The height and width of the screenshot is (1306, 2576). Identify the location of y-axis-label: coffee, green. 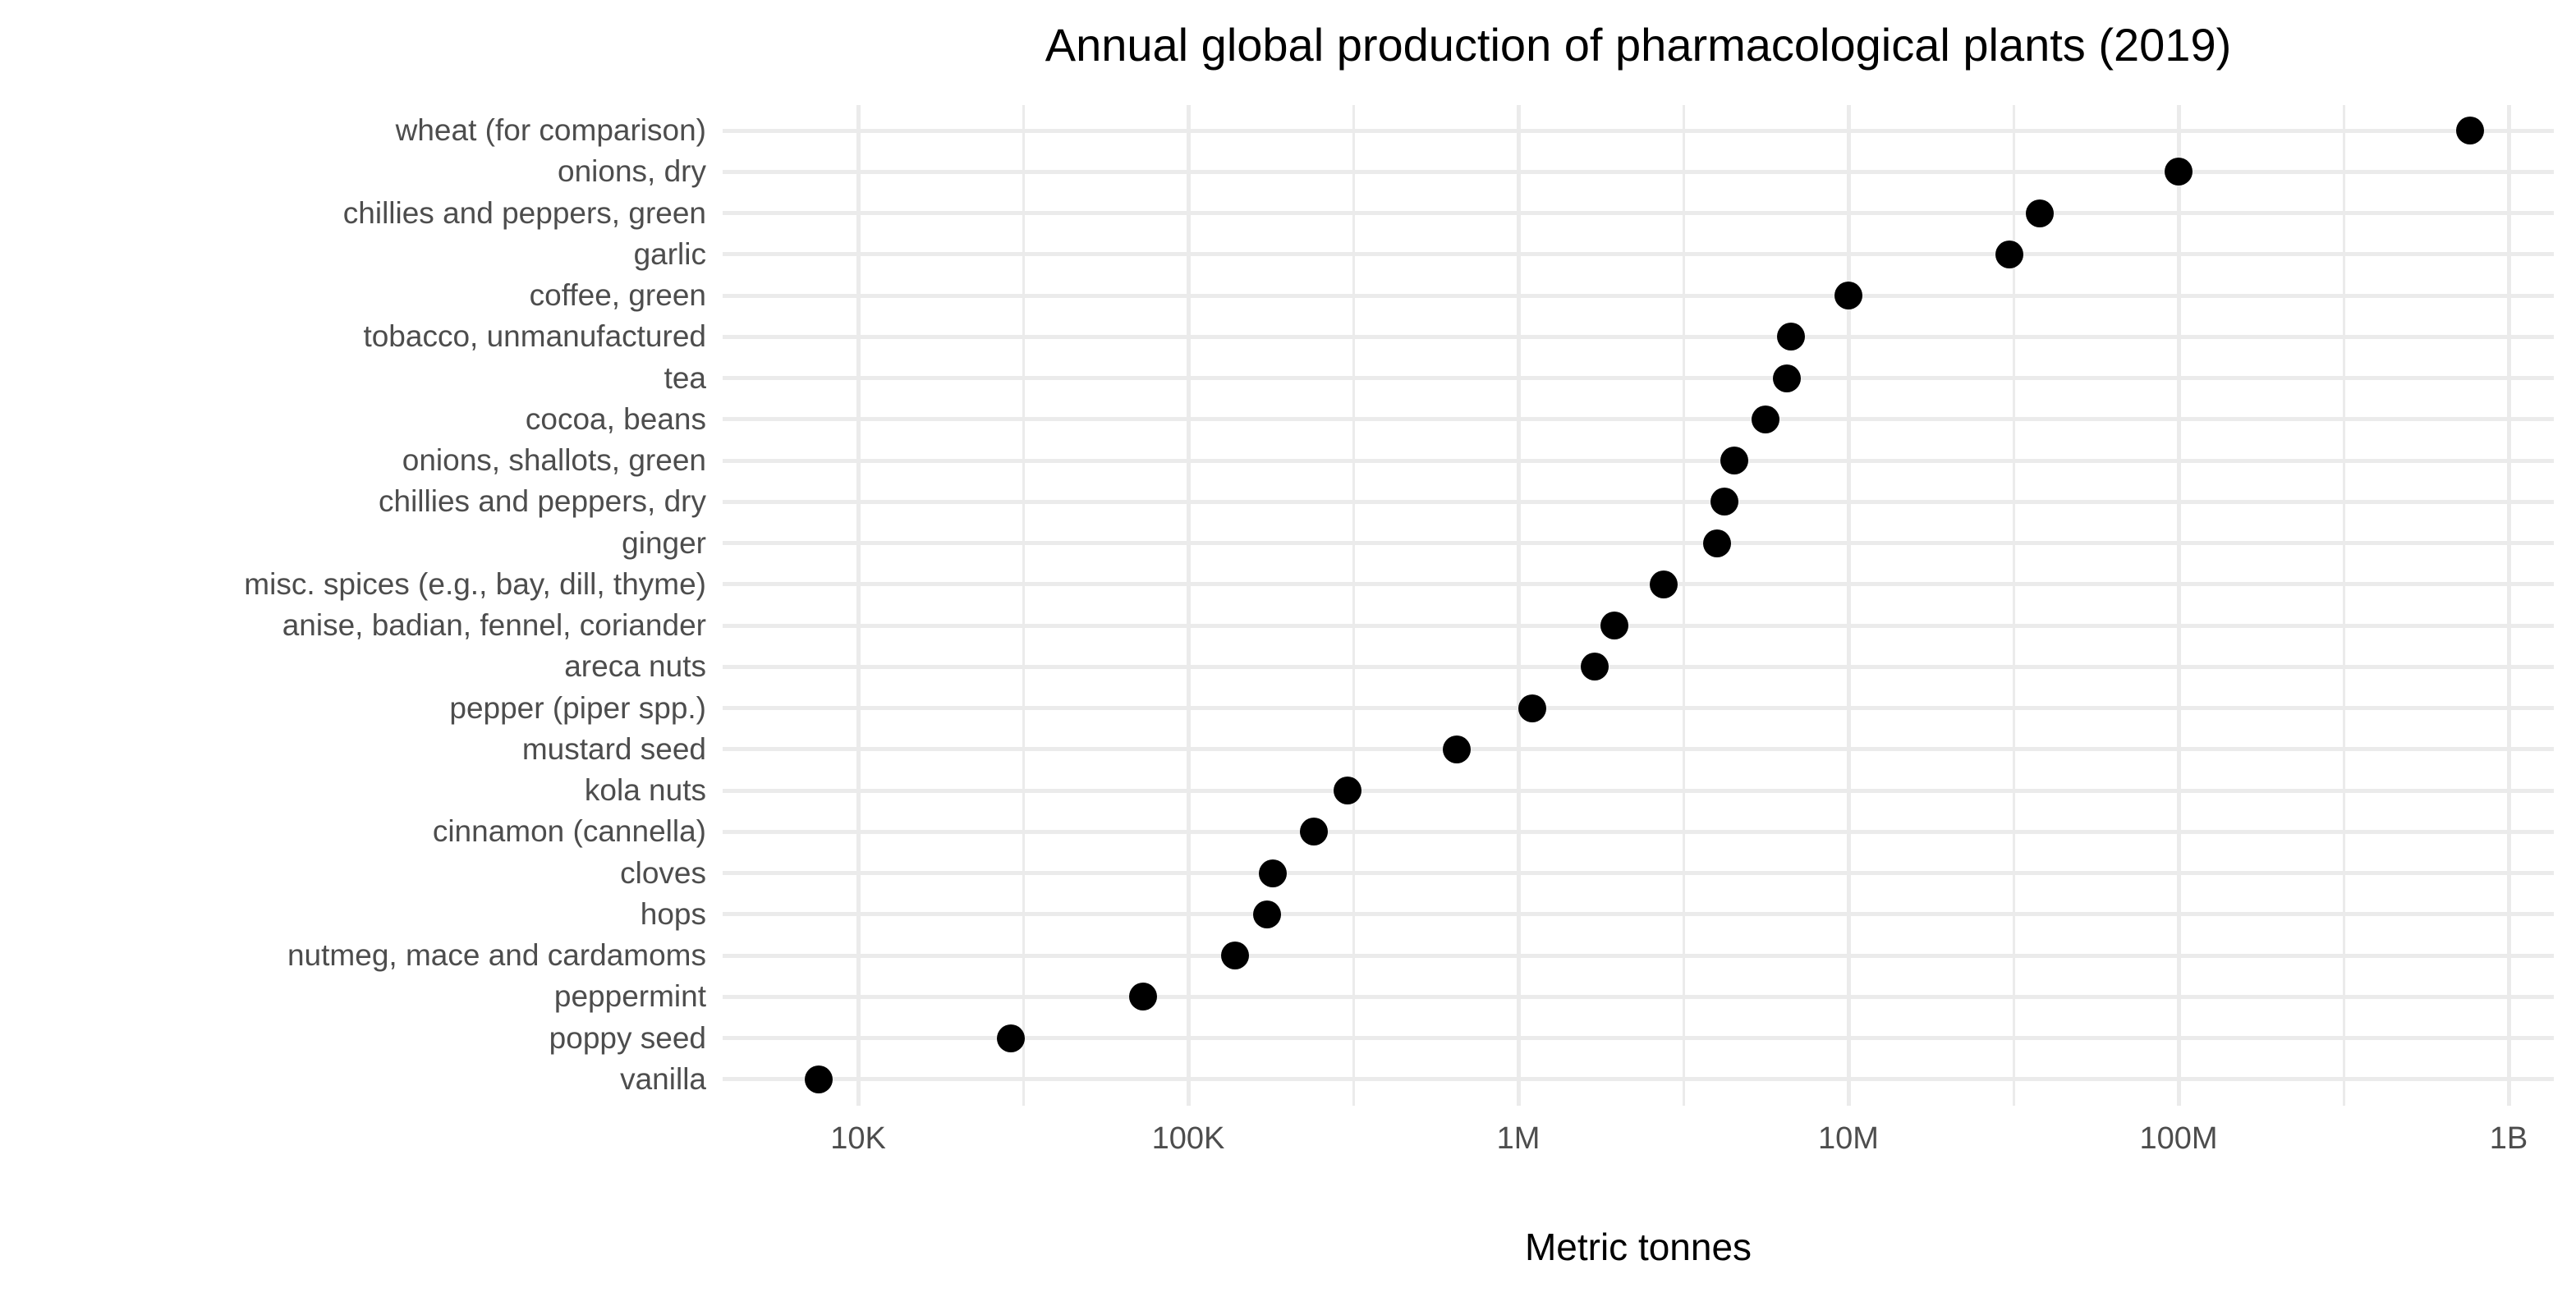
(617, 295).